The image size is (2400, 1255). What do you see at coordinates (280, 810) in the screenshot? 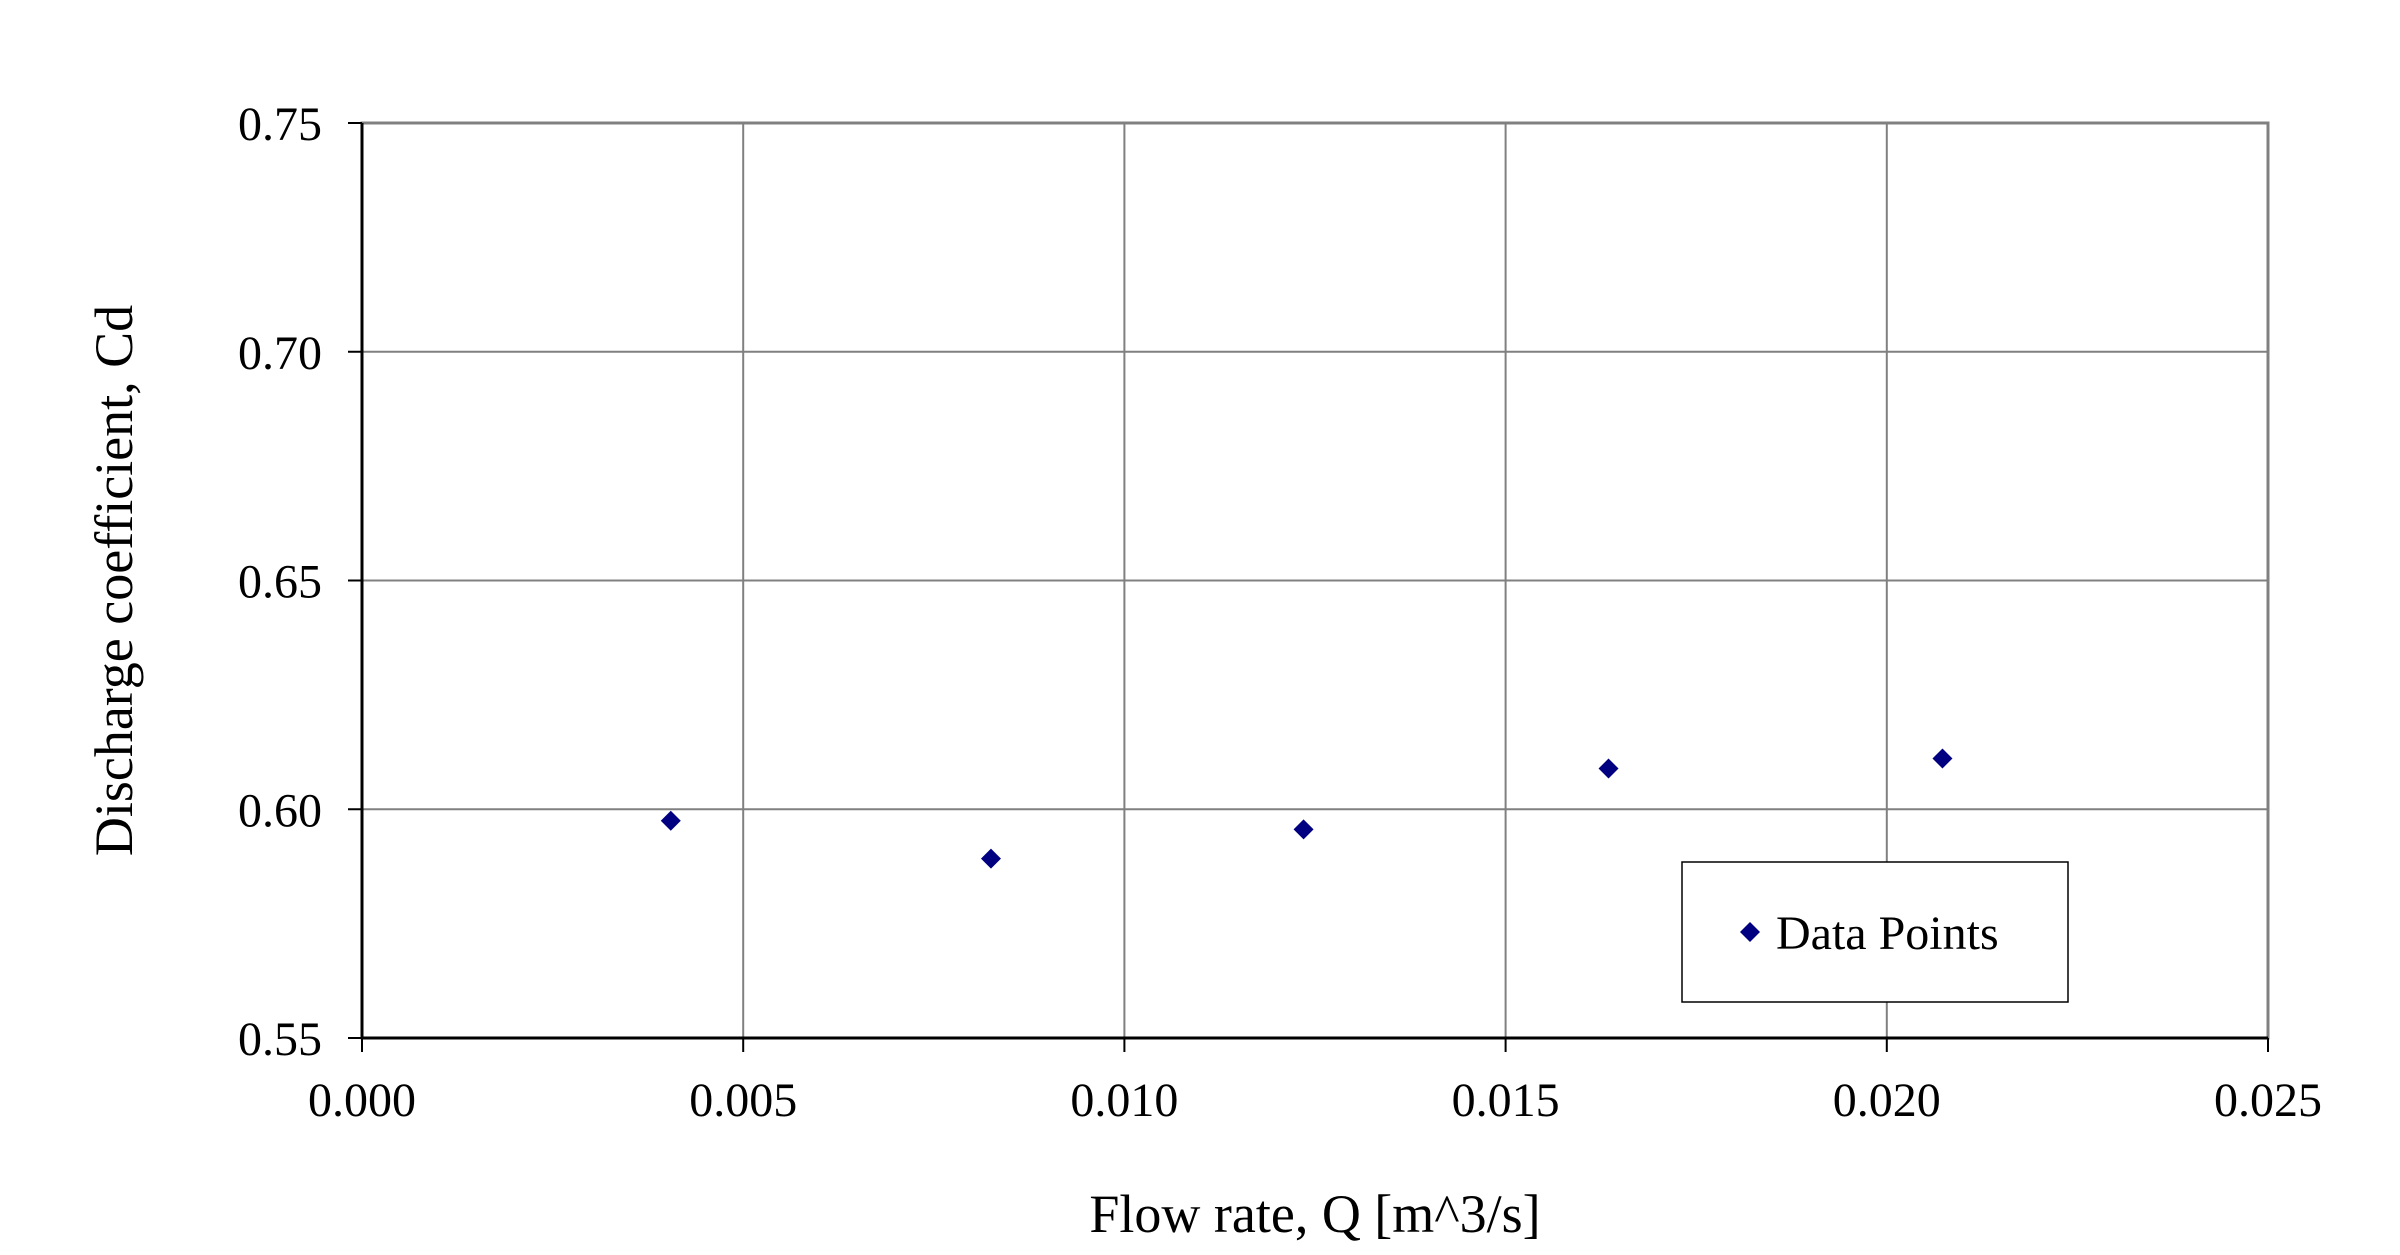
I see `y-tick-label: 0.60` at bounding box center [280, 810].